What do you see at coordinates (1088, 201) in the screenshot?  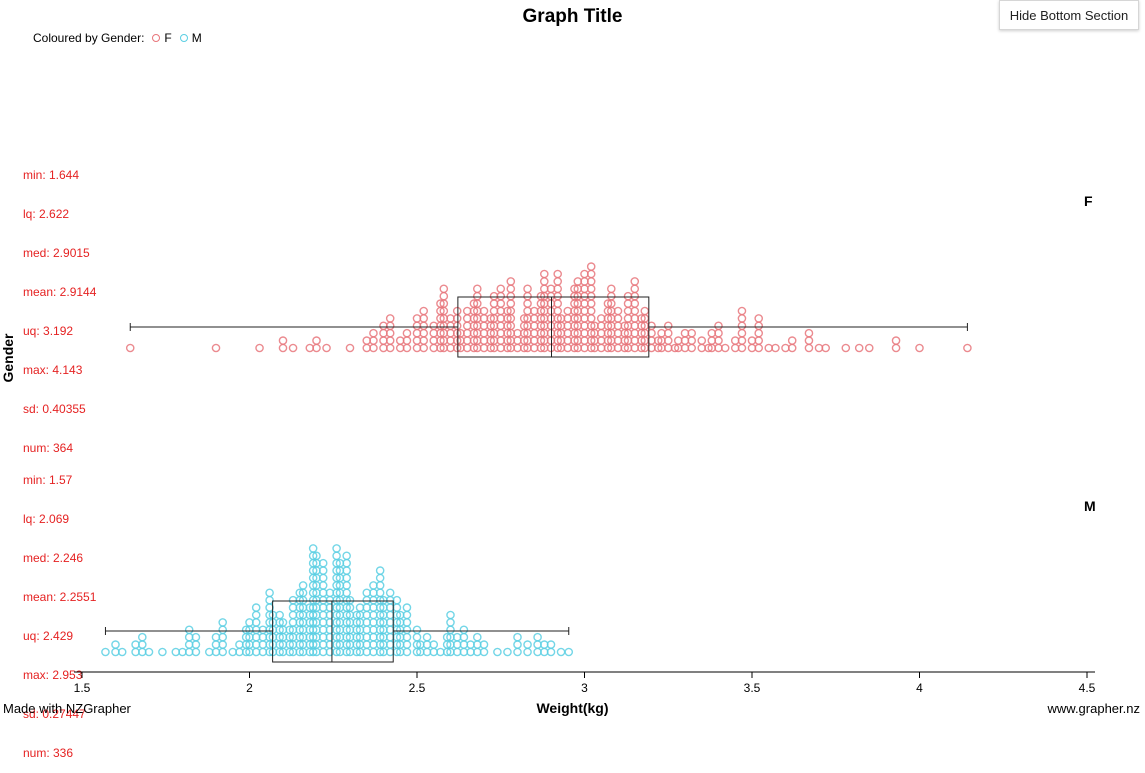 I see `group-label-f: F` at bounding box center [1088, 201].